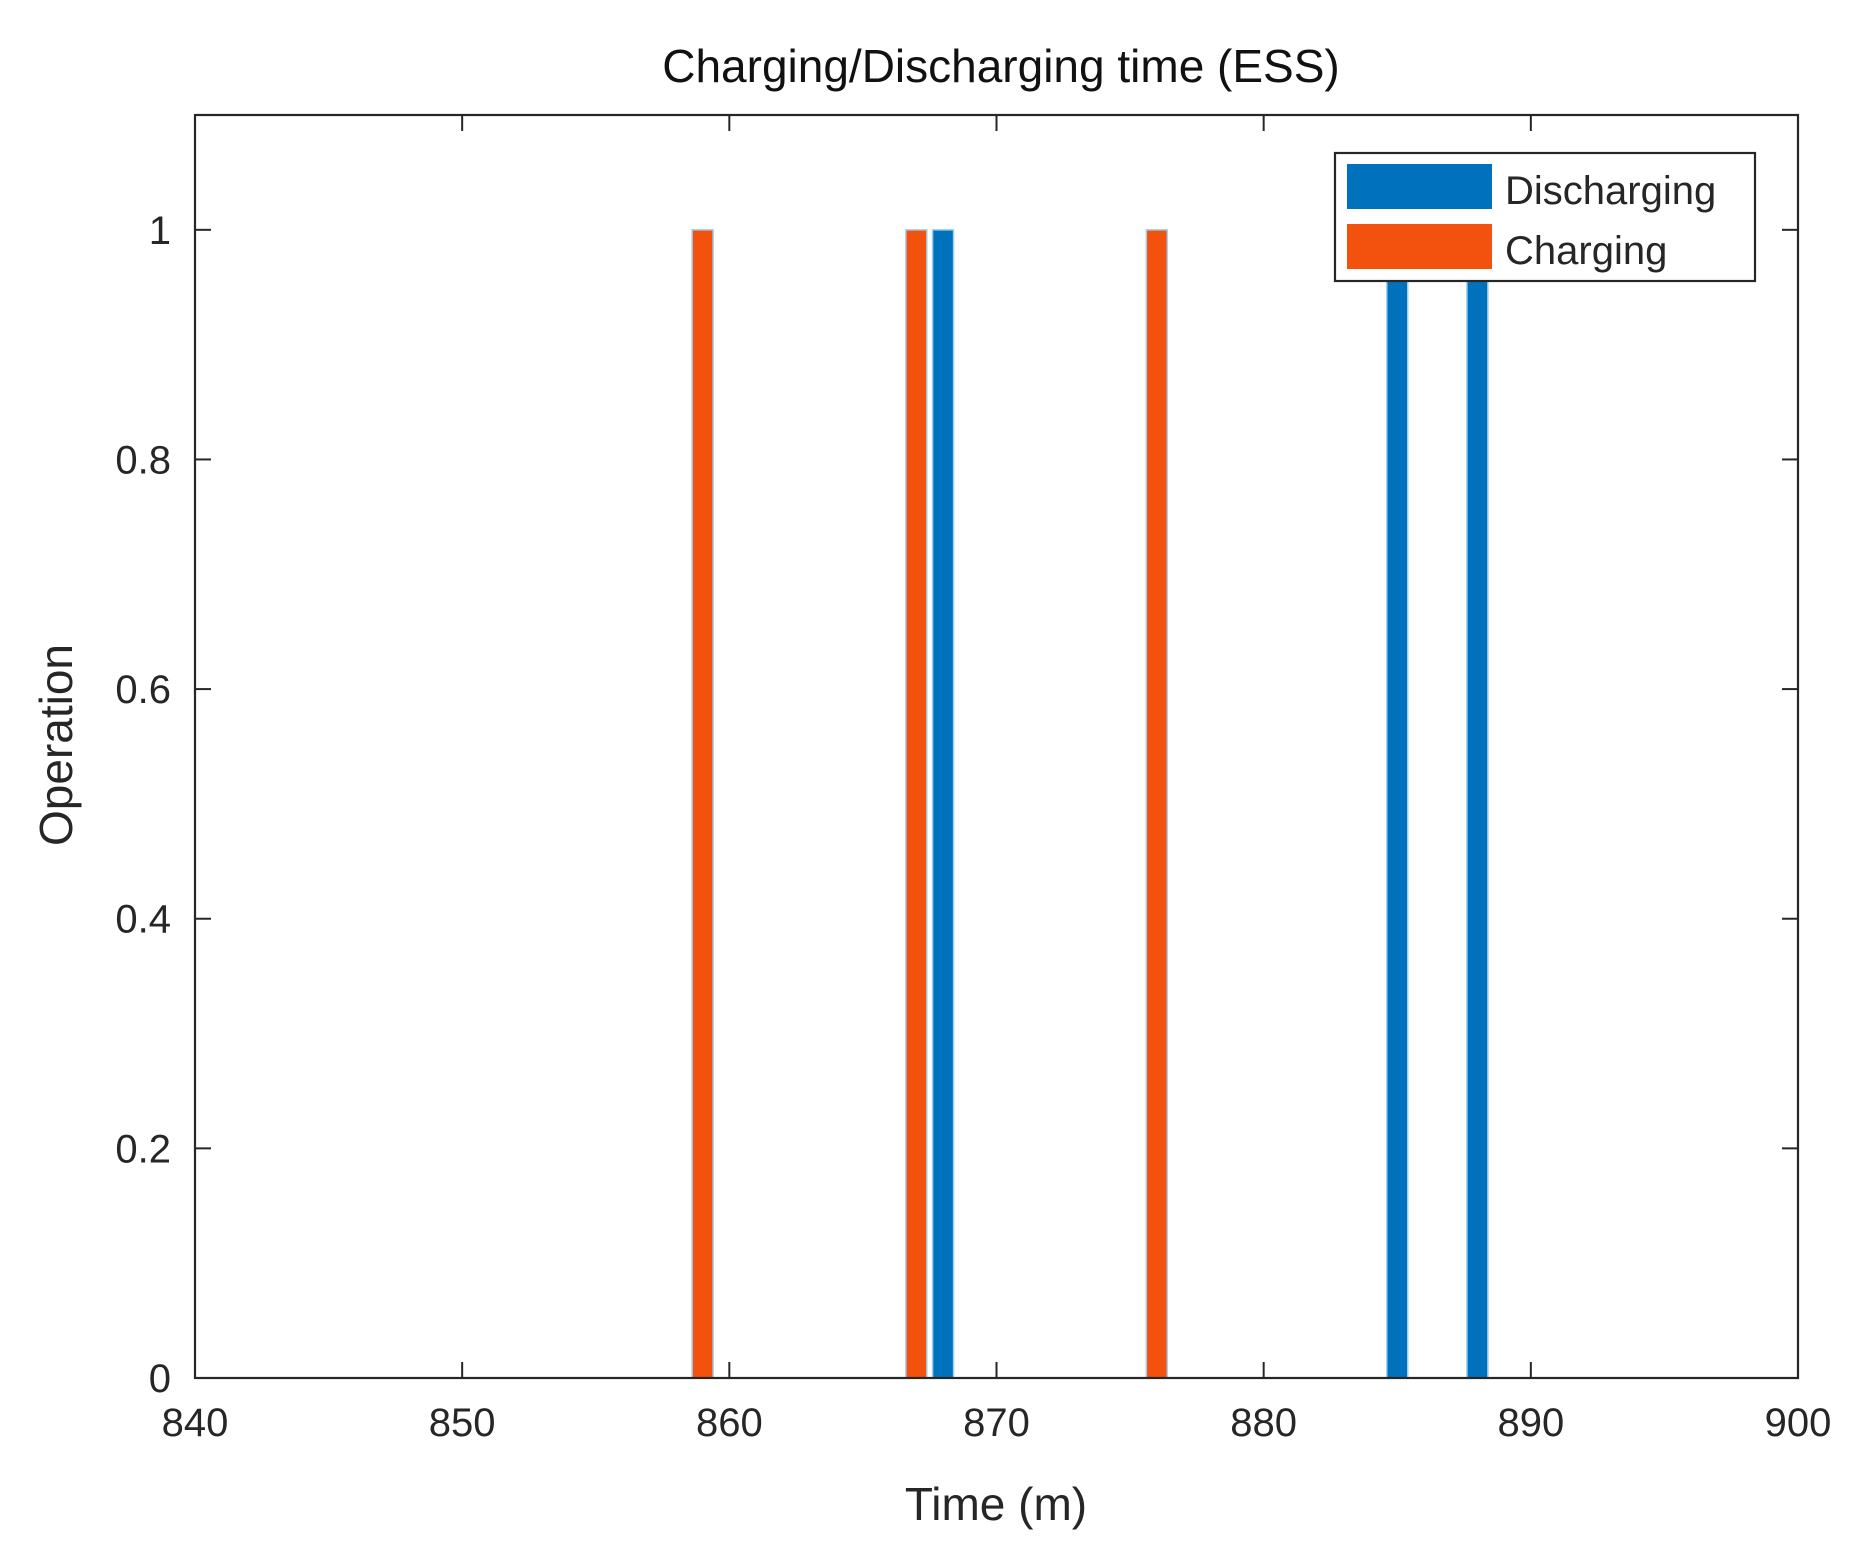 Image resolution: width=1853 pixels, height=1548 pixels. What do you see at coordinates (143, 920) in the screenshot?
I see `y-tick-label: 0.4` at bounding box center [143, 920].